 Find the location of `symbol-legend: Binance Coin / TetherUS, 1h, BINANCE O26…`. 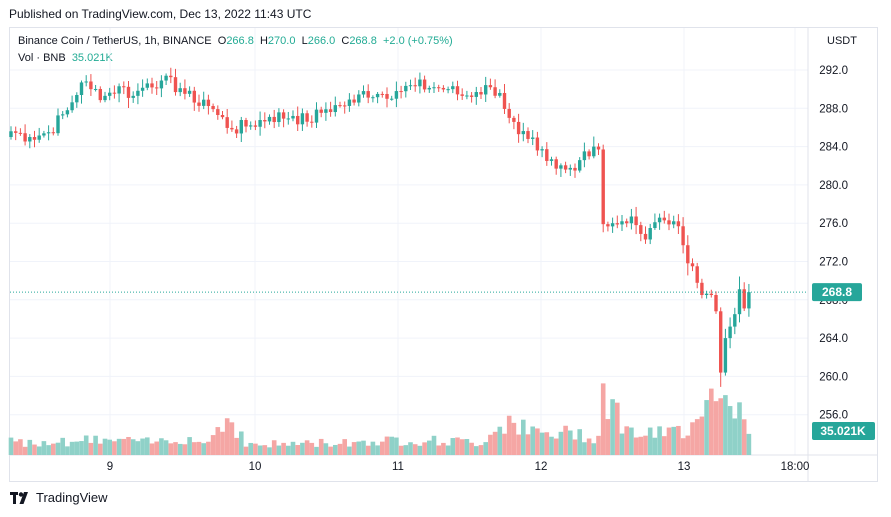

symbol-legend: Binance Coin / TetherUS, 1h, BINANCE O26… is located at coordinates (235, 41).